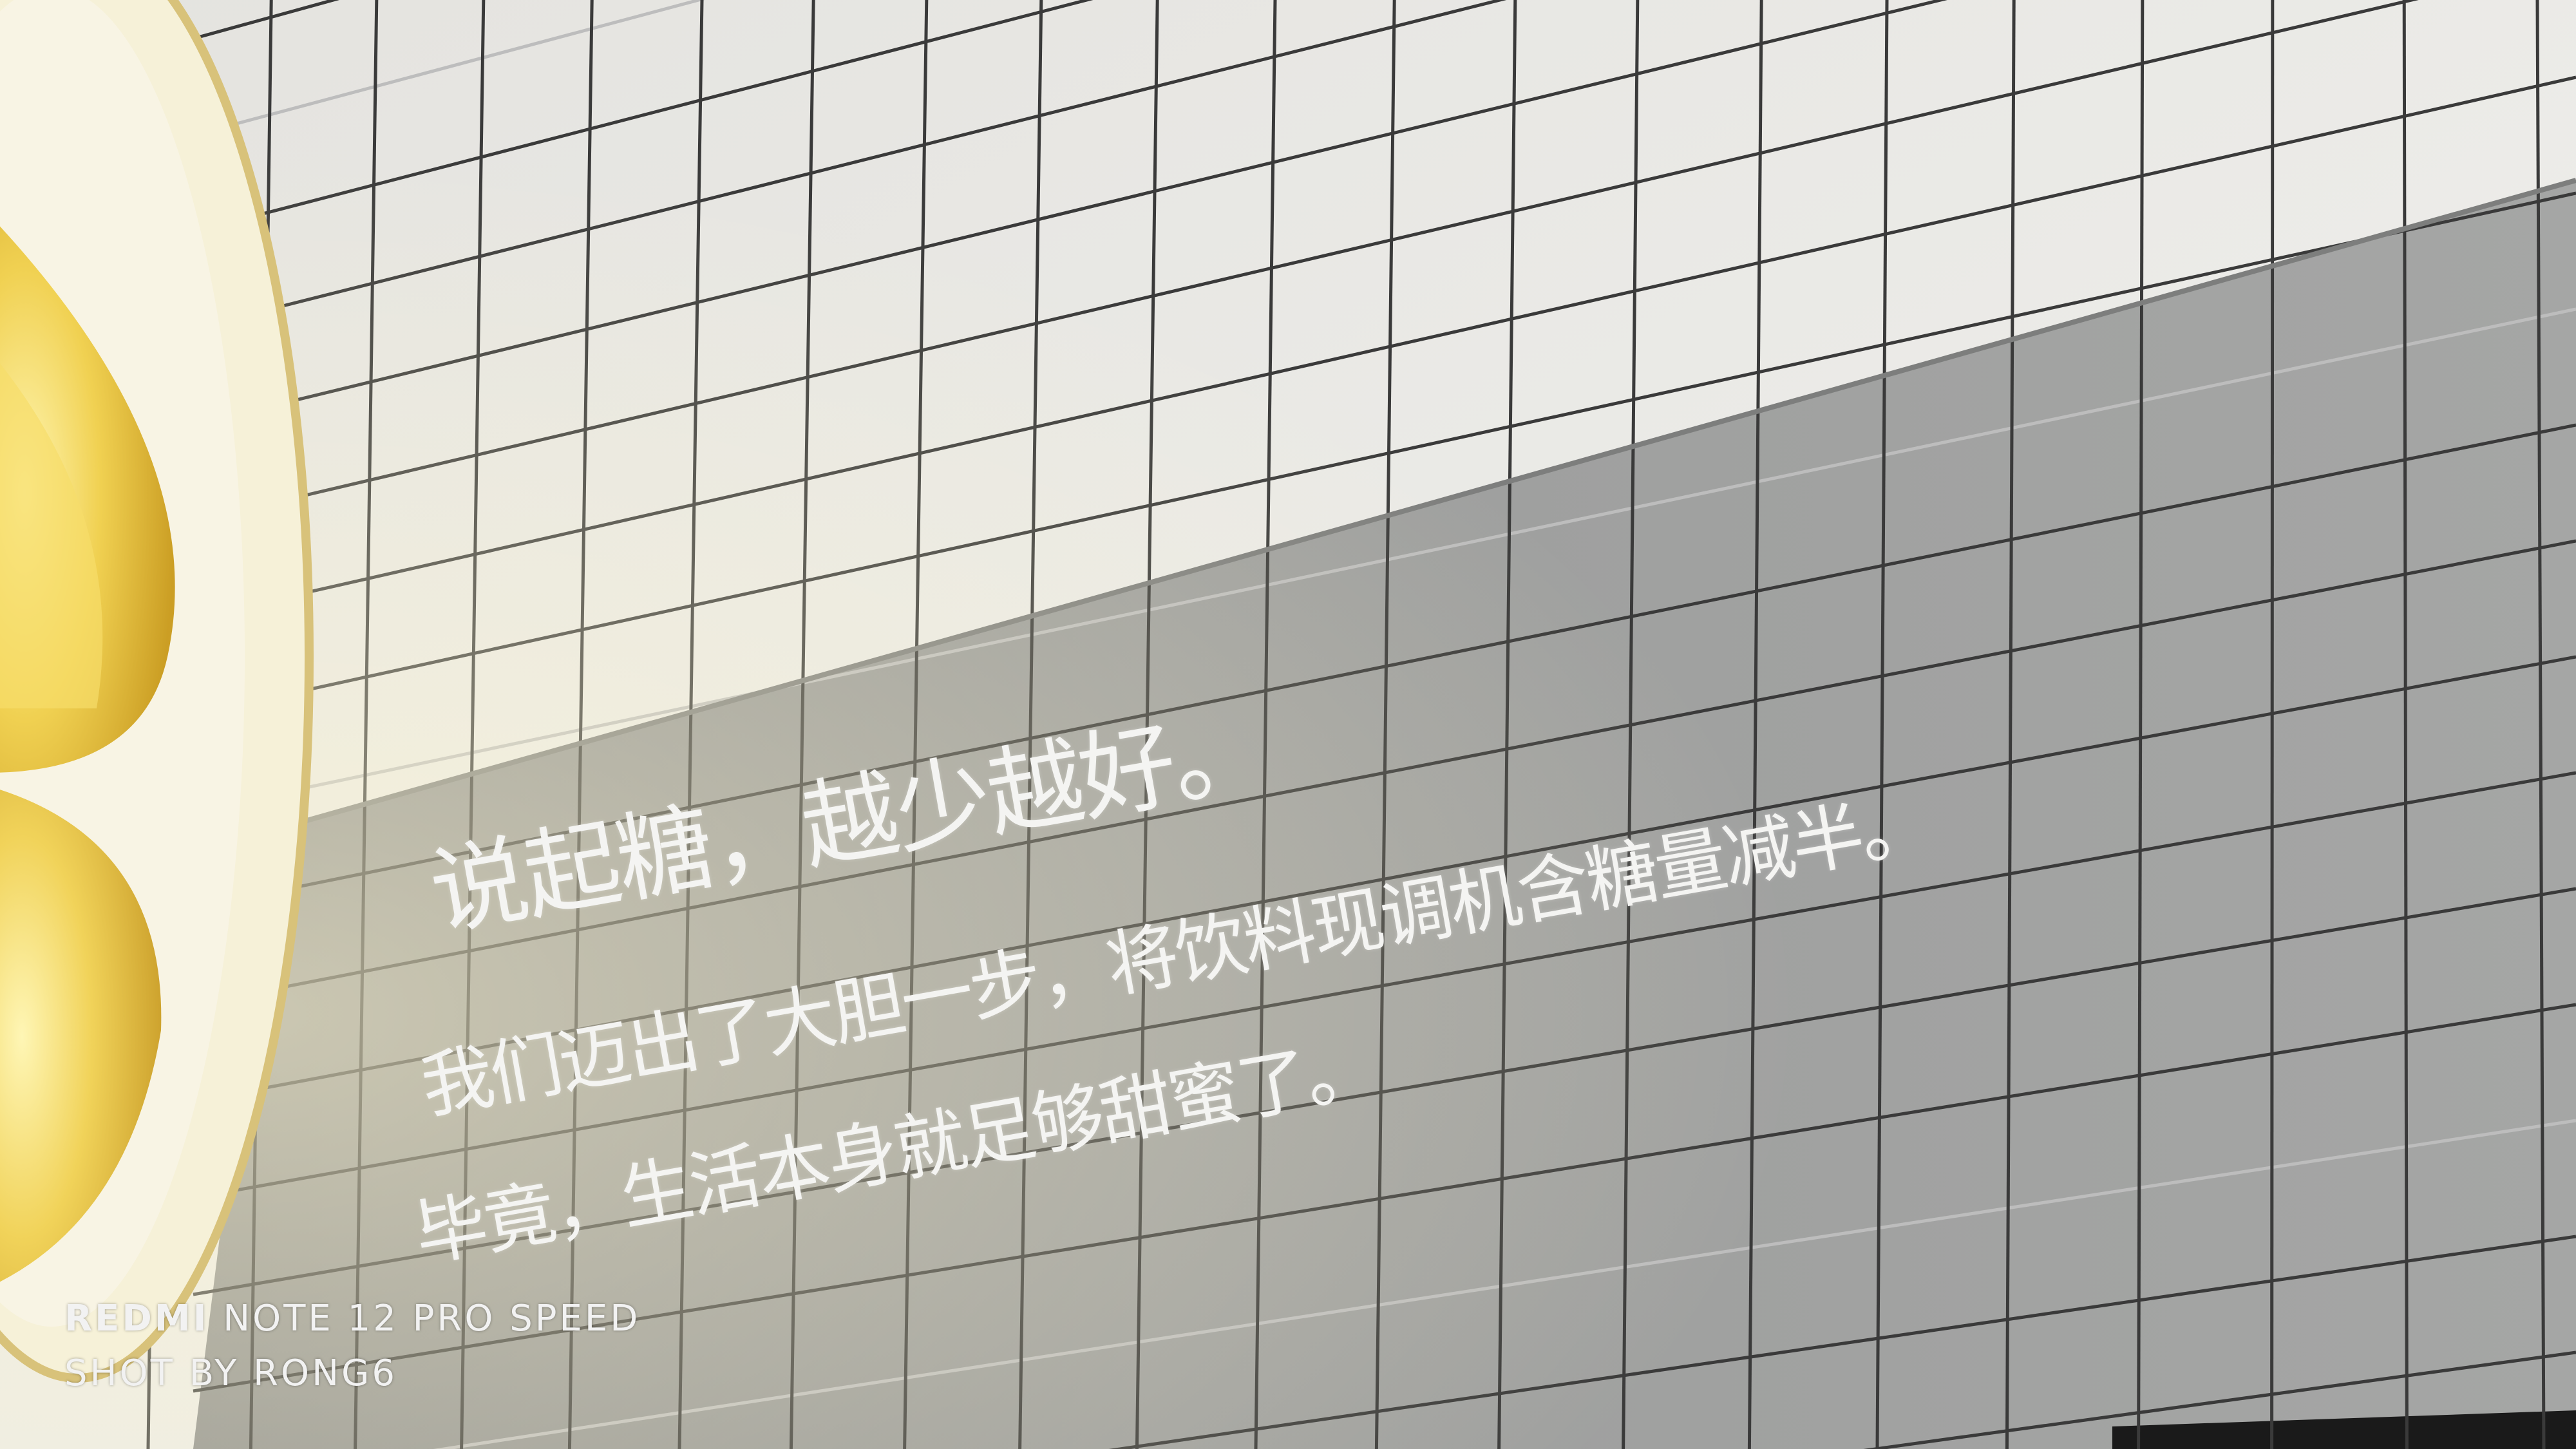 The image size is (2576, 1449). What do you see at coordinates (432, 1319) in the screenshot?
I see `watermark-model: NOTE 12 PRO SPEED` at bounding box center [432, 1319].